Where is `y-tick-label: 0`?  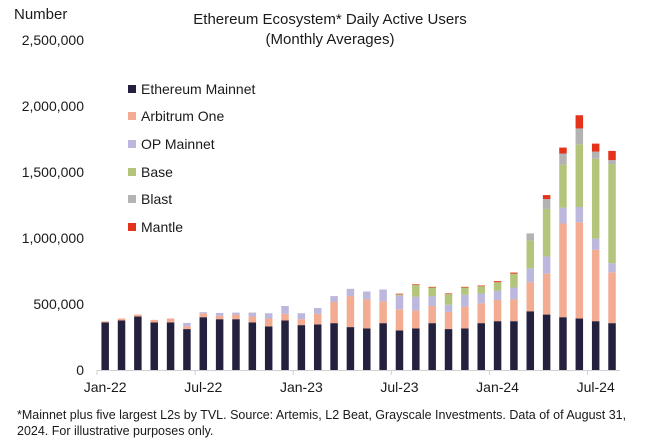
y-tick-label: 0 is located at coordinates (80, 370).